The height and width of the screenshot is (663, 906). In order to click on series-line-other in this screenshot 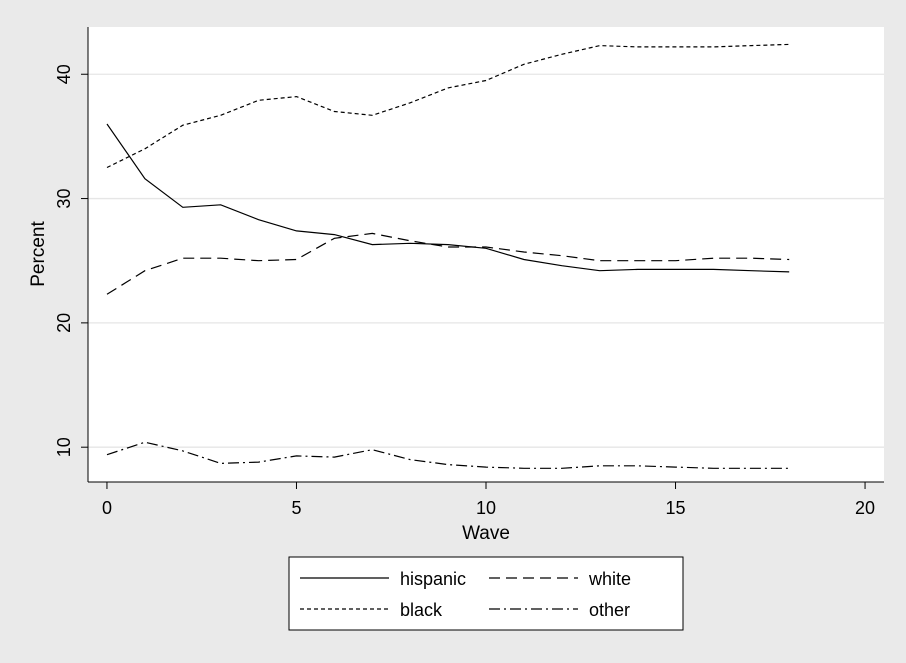, I will do `click(448, 455)`.